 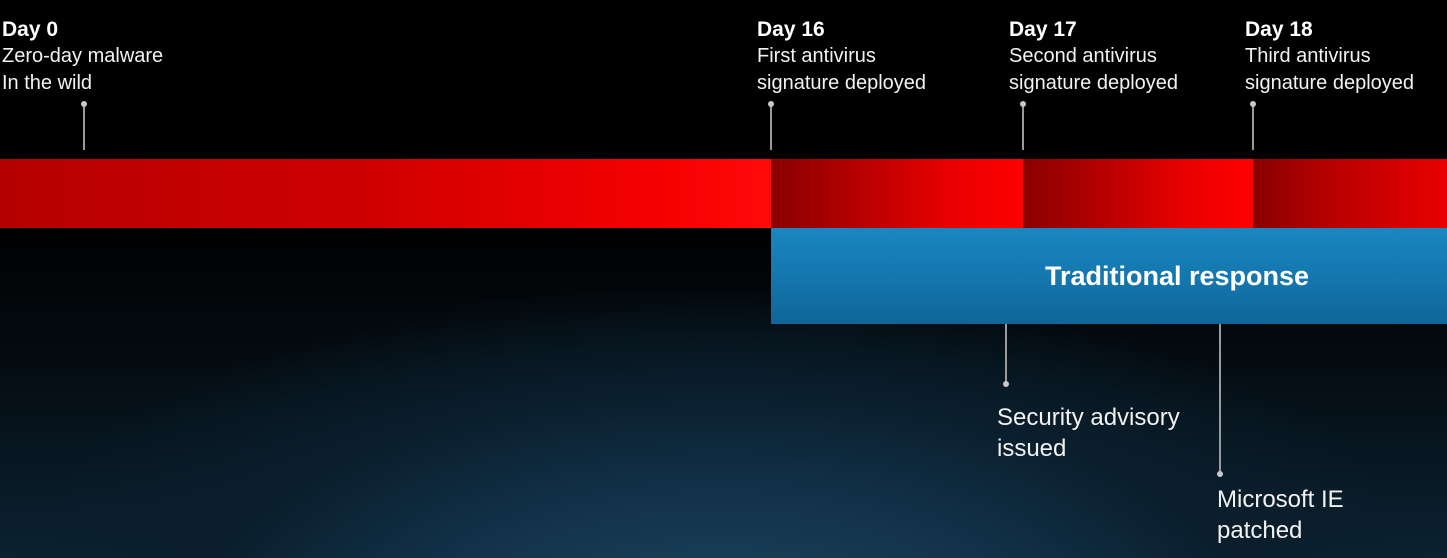 What do you see at coordinates (1279, 29) in the screenshot?
I see `milestone-day-label: Day 18` at bounding box center [1279, 29].